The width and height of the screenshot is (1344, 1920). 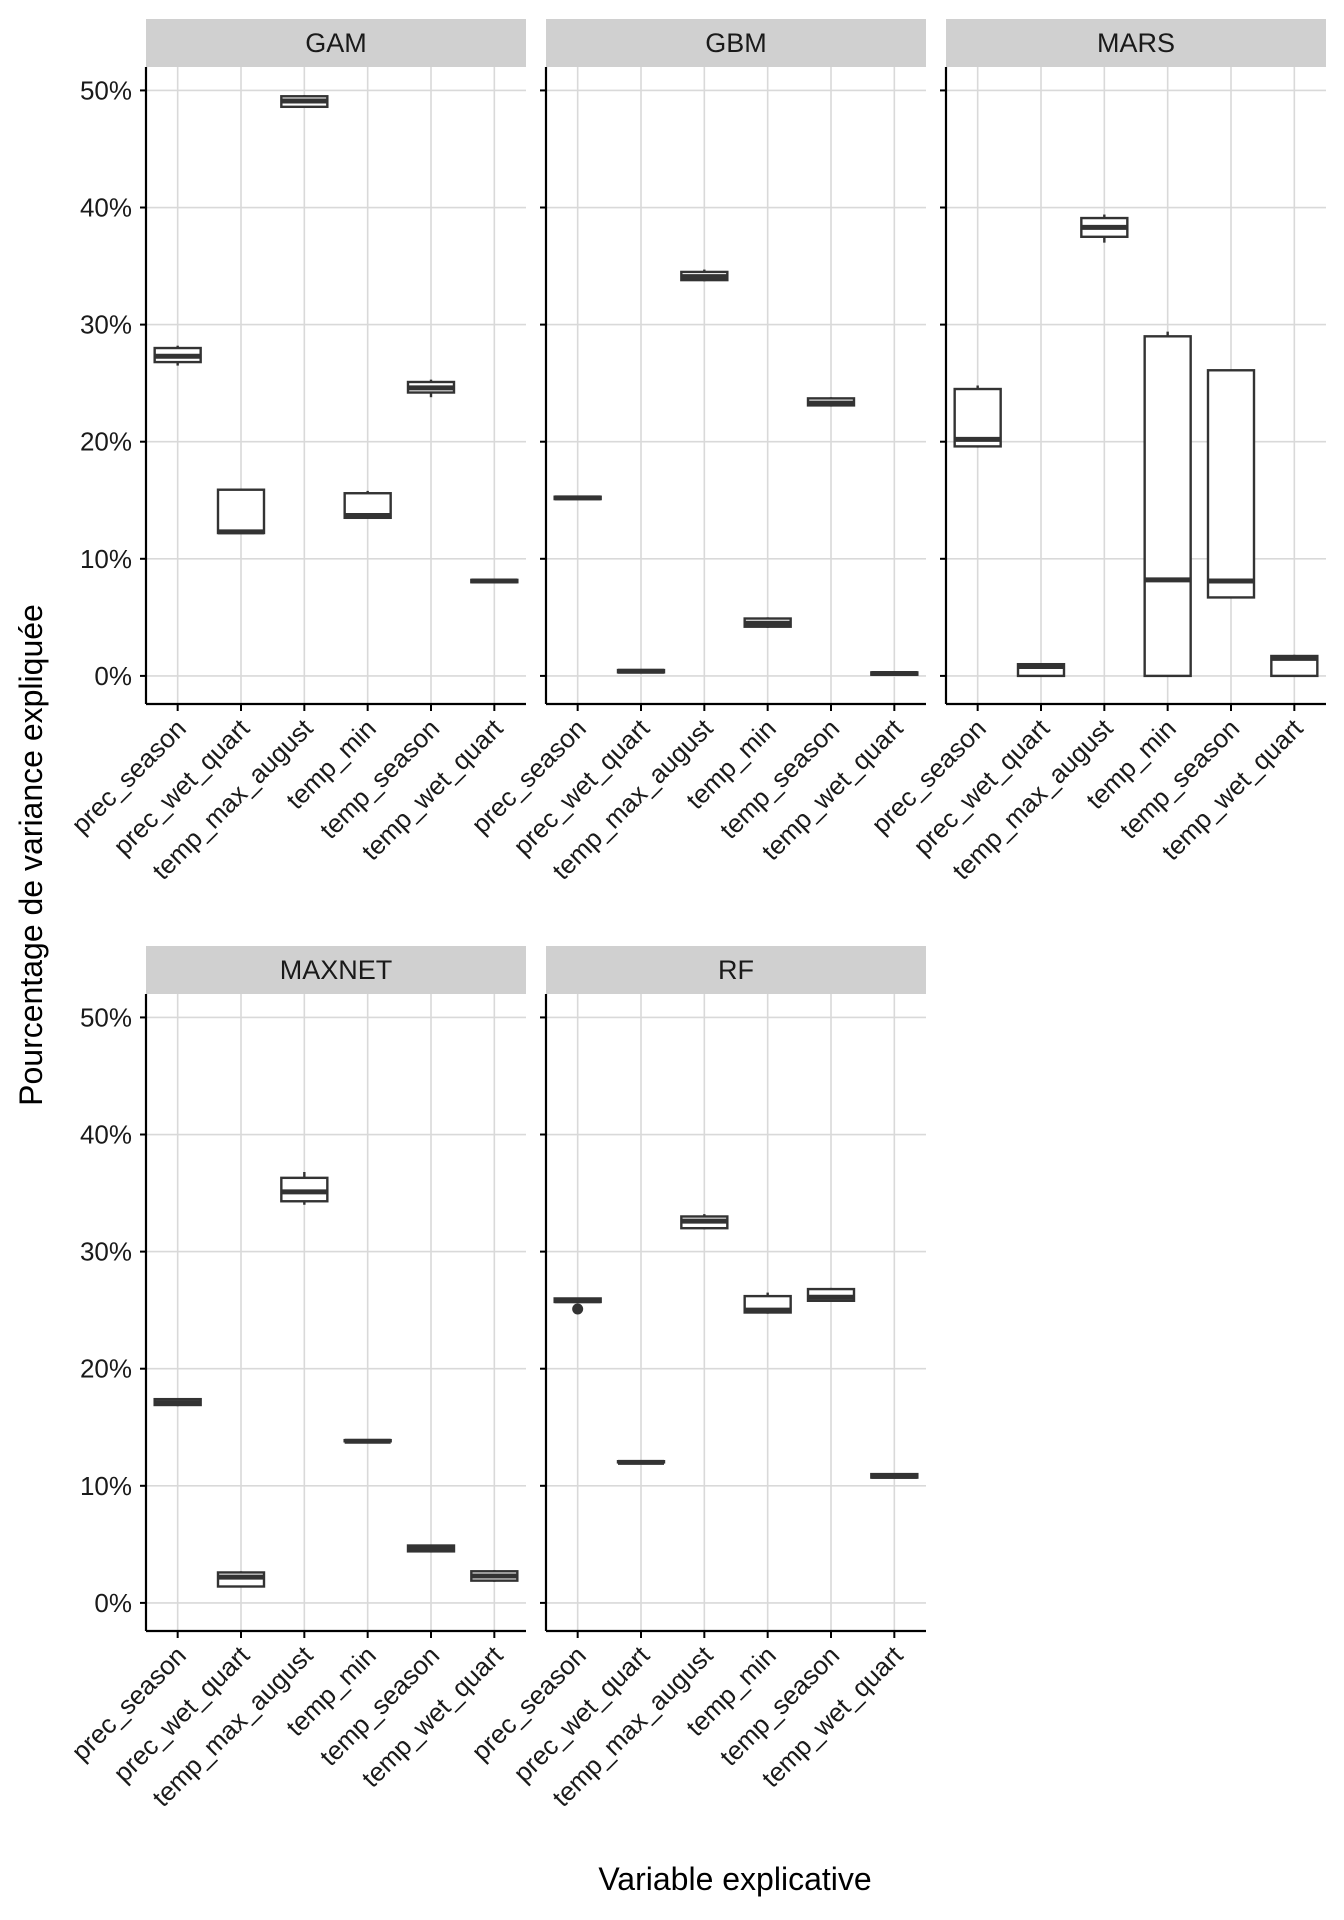 I want to click on facet-title-gbm: GBM, so click(x=736, y=43).